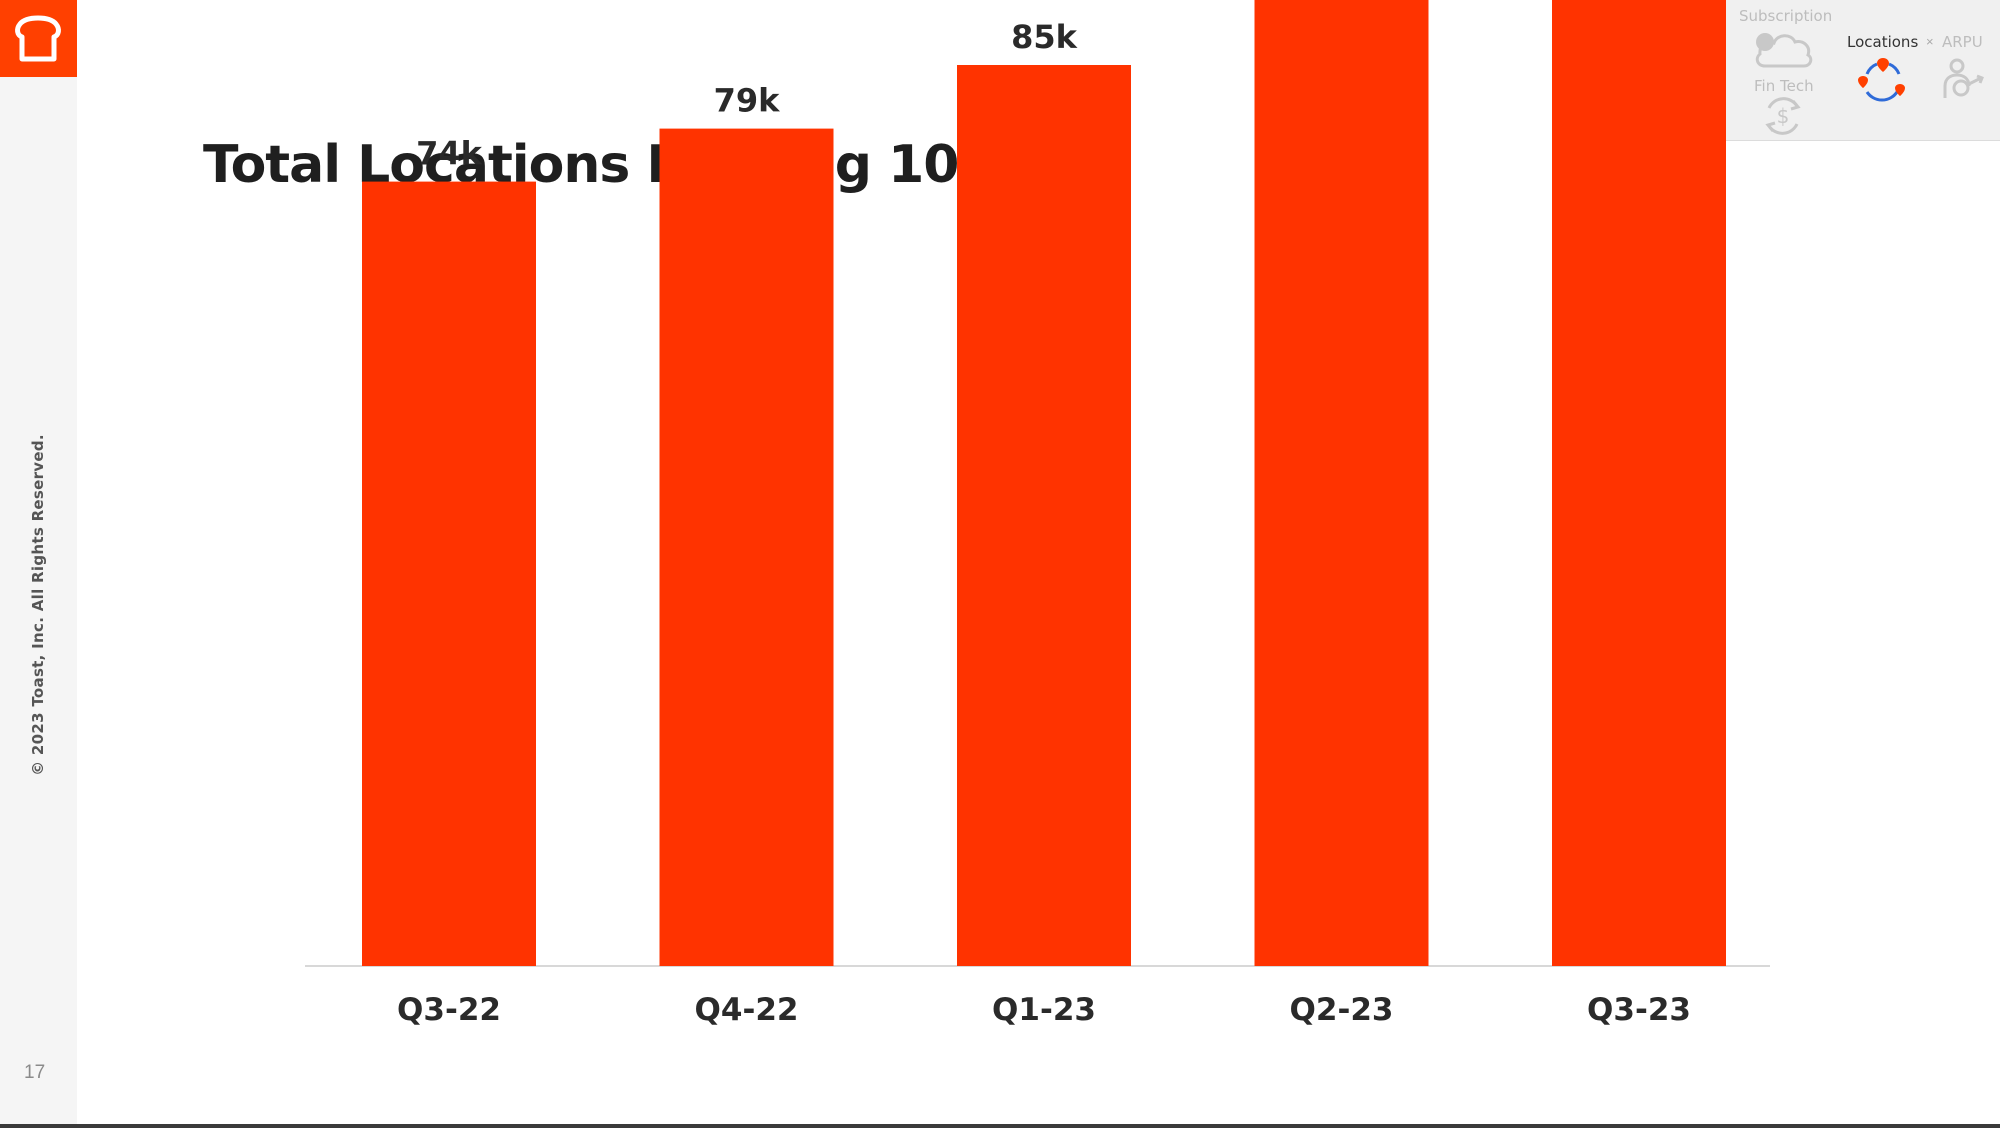 Image resolution: width=2000 pixels, height=1128 pixels. What do you see at coordinates (1881, 80) in the screenshot?
I see `location-cycle-icon` at bounding box center [1881, 80].